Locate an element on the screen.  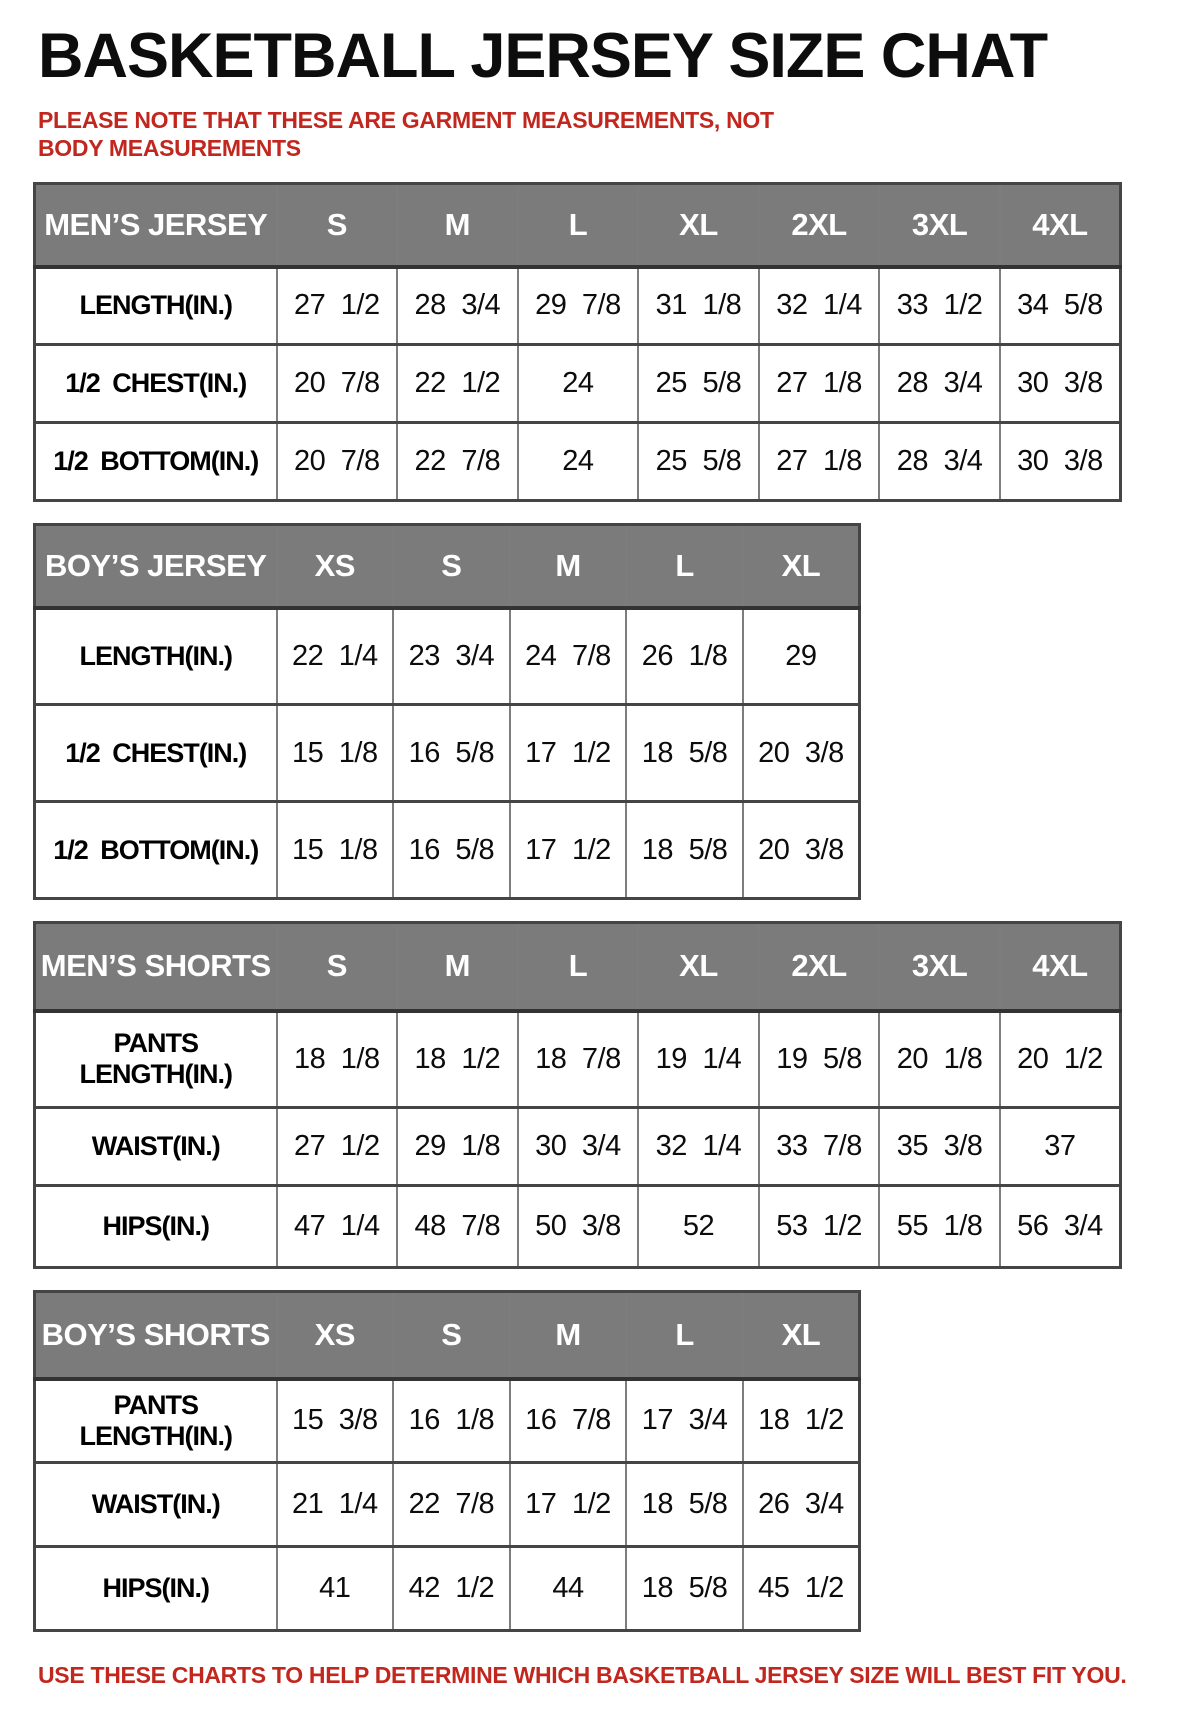
row-label: LENGTH(IN.) is located at coordinates (155, 306).